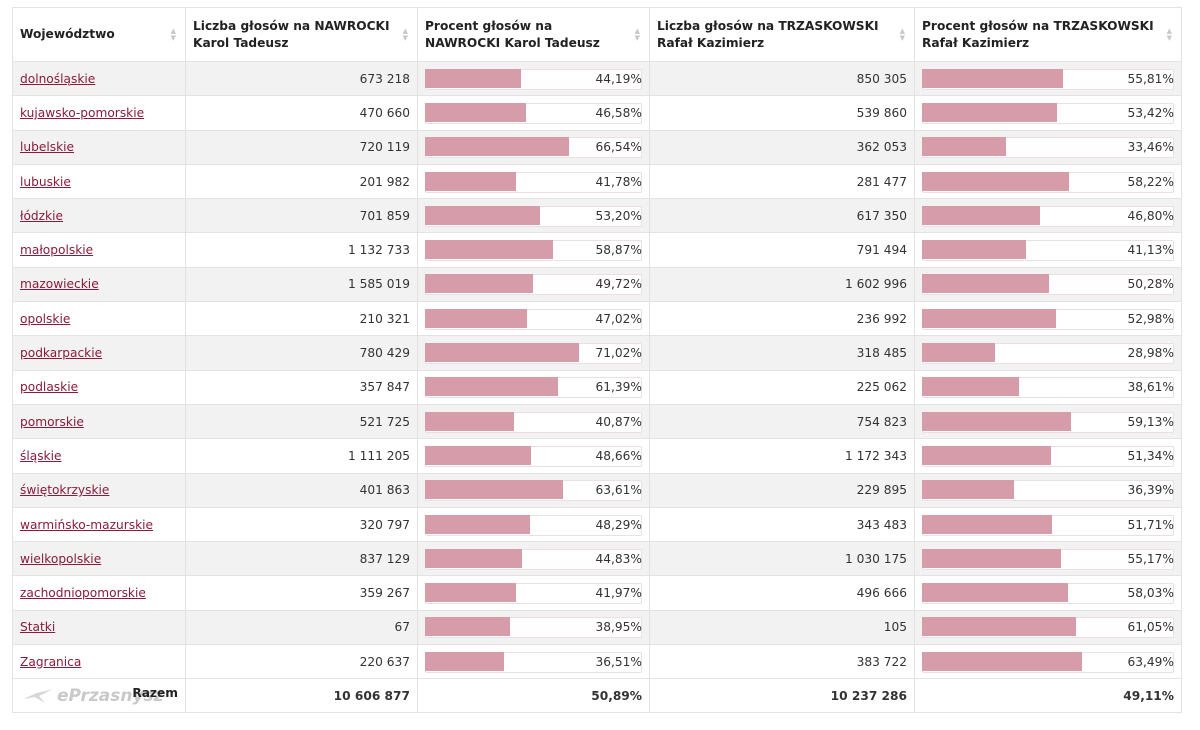 The image size is (1200, 730). Describe the element at coordinates (1048, 490) in the screenshot. I see `trzaskowski-percent-cell: 36,39%` at that location.